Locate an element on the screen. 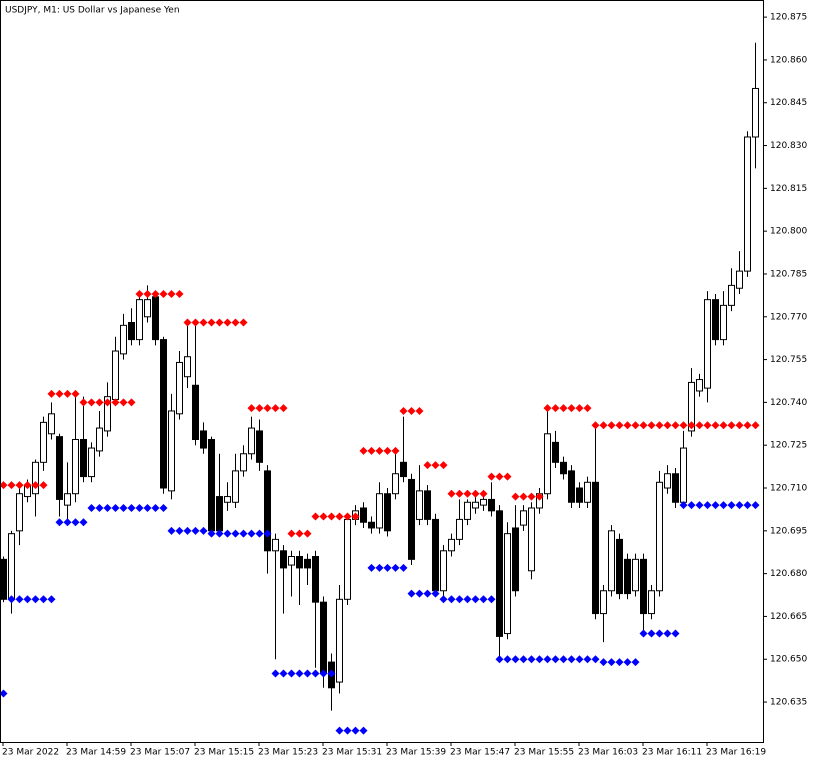 Image resolution: width=820 pixels, height=765 pixels. x-tick-label: 23 Mar 15:15 is located at coordinates (224, 753).